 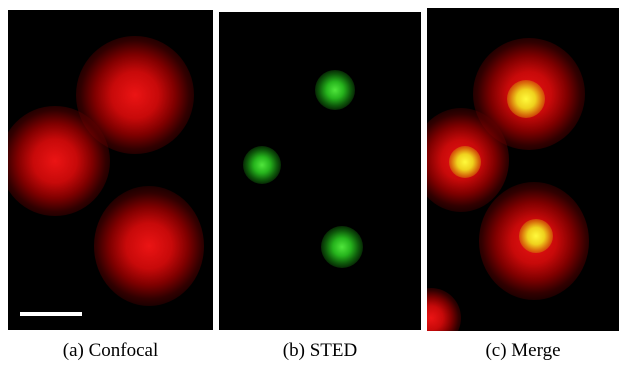 I want to click on merge-overlap-spot-bottom, so click(x=536, y=236).